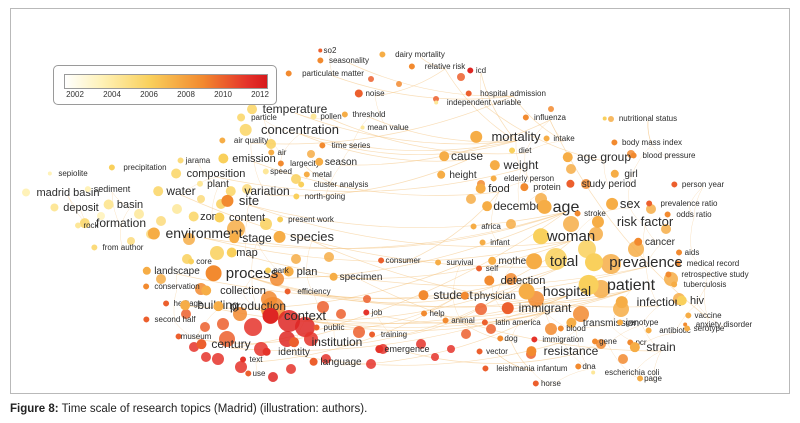 This screenshot has width=800, height=423. Describe the element at coordinates (277, 171) in the screenshot. I see `topic-node: speed` at that location.